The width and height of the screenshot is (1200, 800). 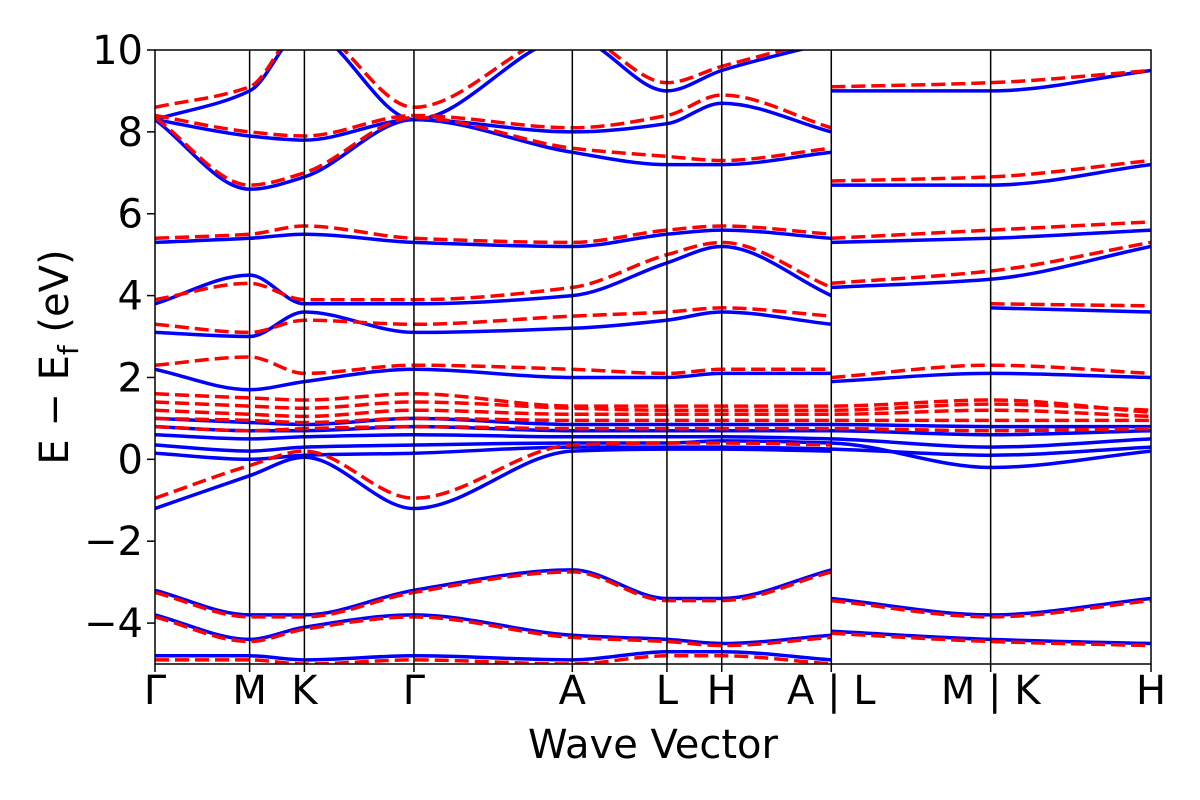 I want to click on y-axis-title-main: E − E, so click(x=55, y=410).